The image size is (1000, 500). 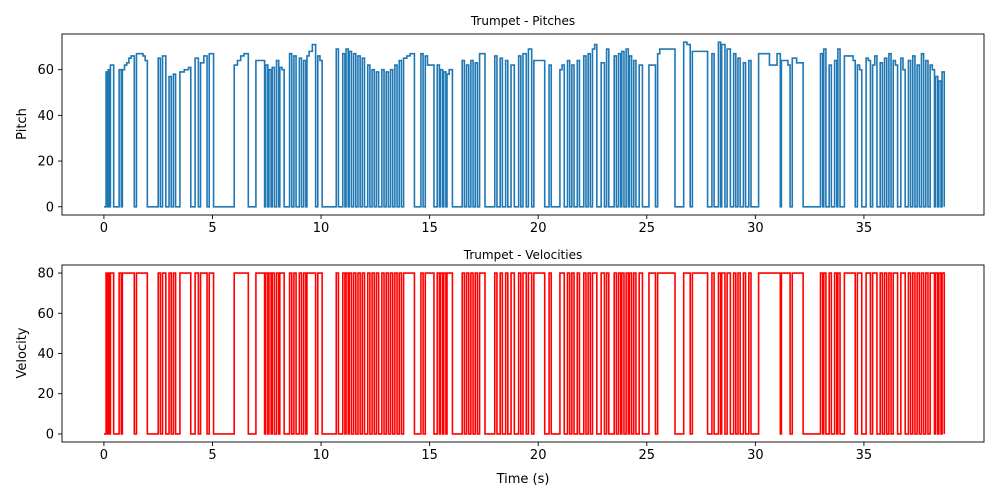 What do you see at coordinates (646, 228) in the screenshot?
I see `pitch-x-tick-label: 25` at bounding box center [646, 228].